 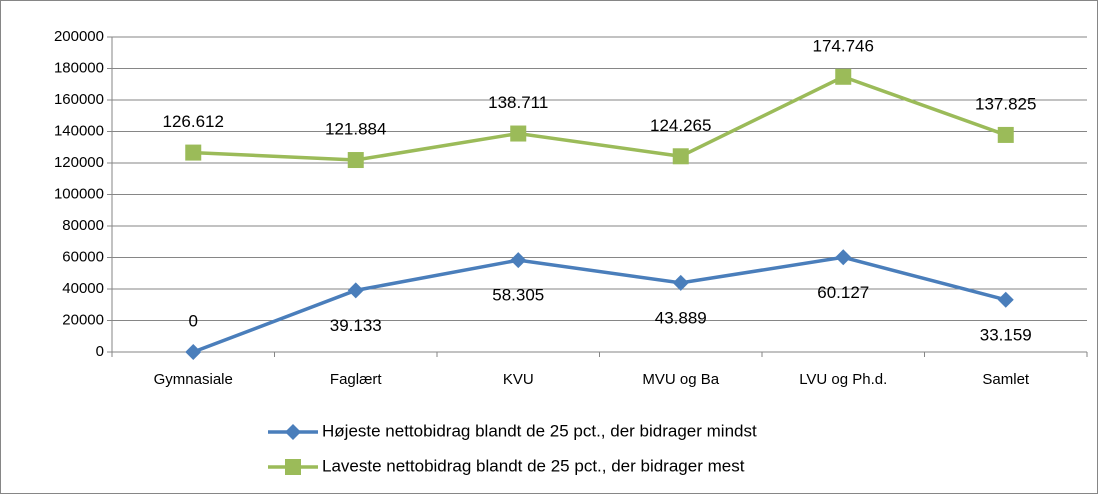 What do you see at coordinates (79, 130) in the screenshot?
I see `y-tick-label: 140000` at bounding box center [79, 130].